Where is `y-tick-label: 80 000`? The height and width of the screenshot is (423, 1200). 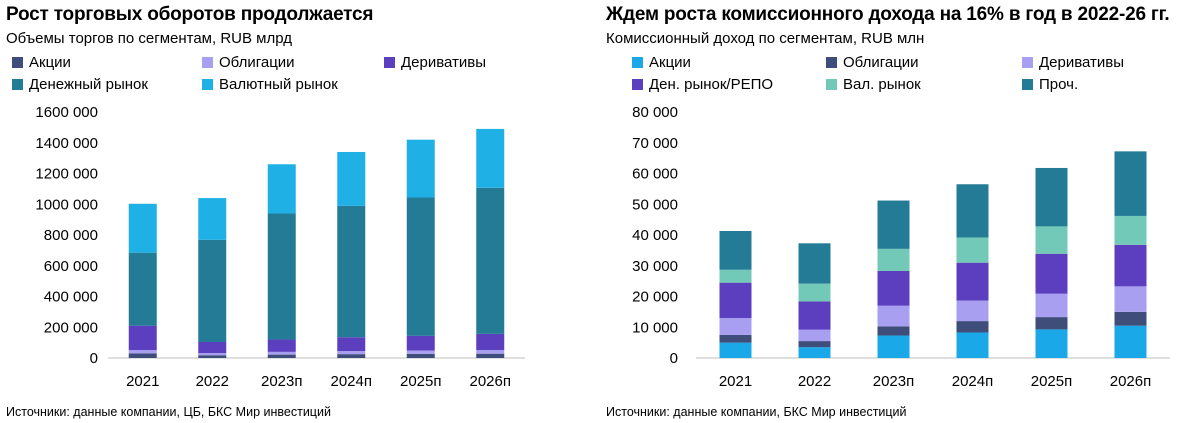
y-tick-label: 80 000 is located at coordinates (655, 112).